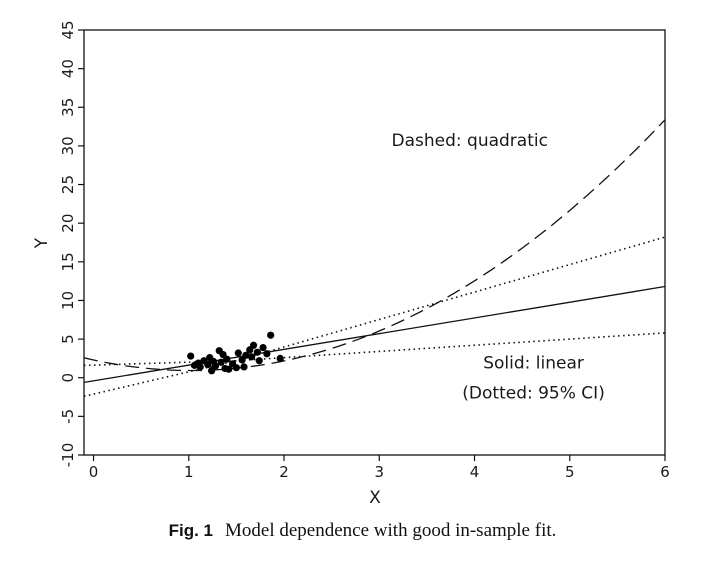 The image size is (725, 575). I want to click on y-tick-label: 20, so click(68, 223).